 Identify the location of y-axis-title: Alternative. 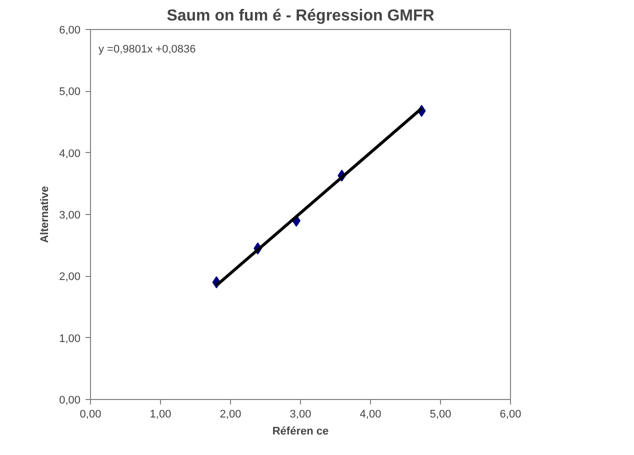
(45, 214).